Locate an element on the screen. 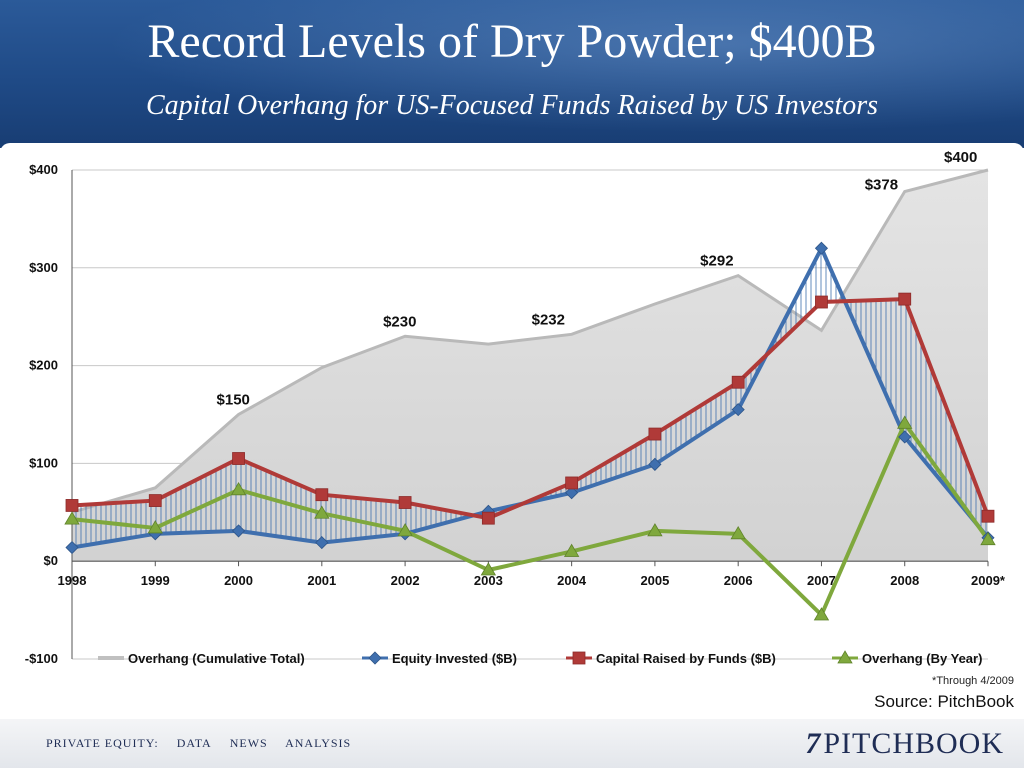  x-tick-label: 2004 is located at coordinates (572, 580).